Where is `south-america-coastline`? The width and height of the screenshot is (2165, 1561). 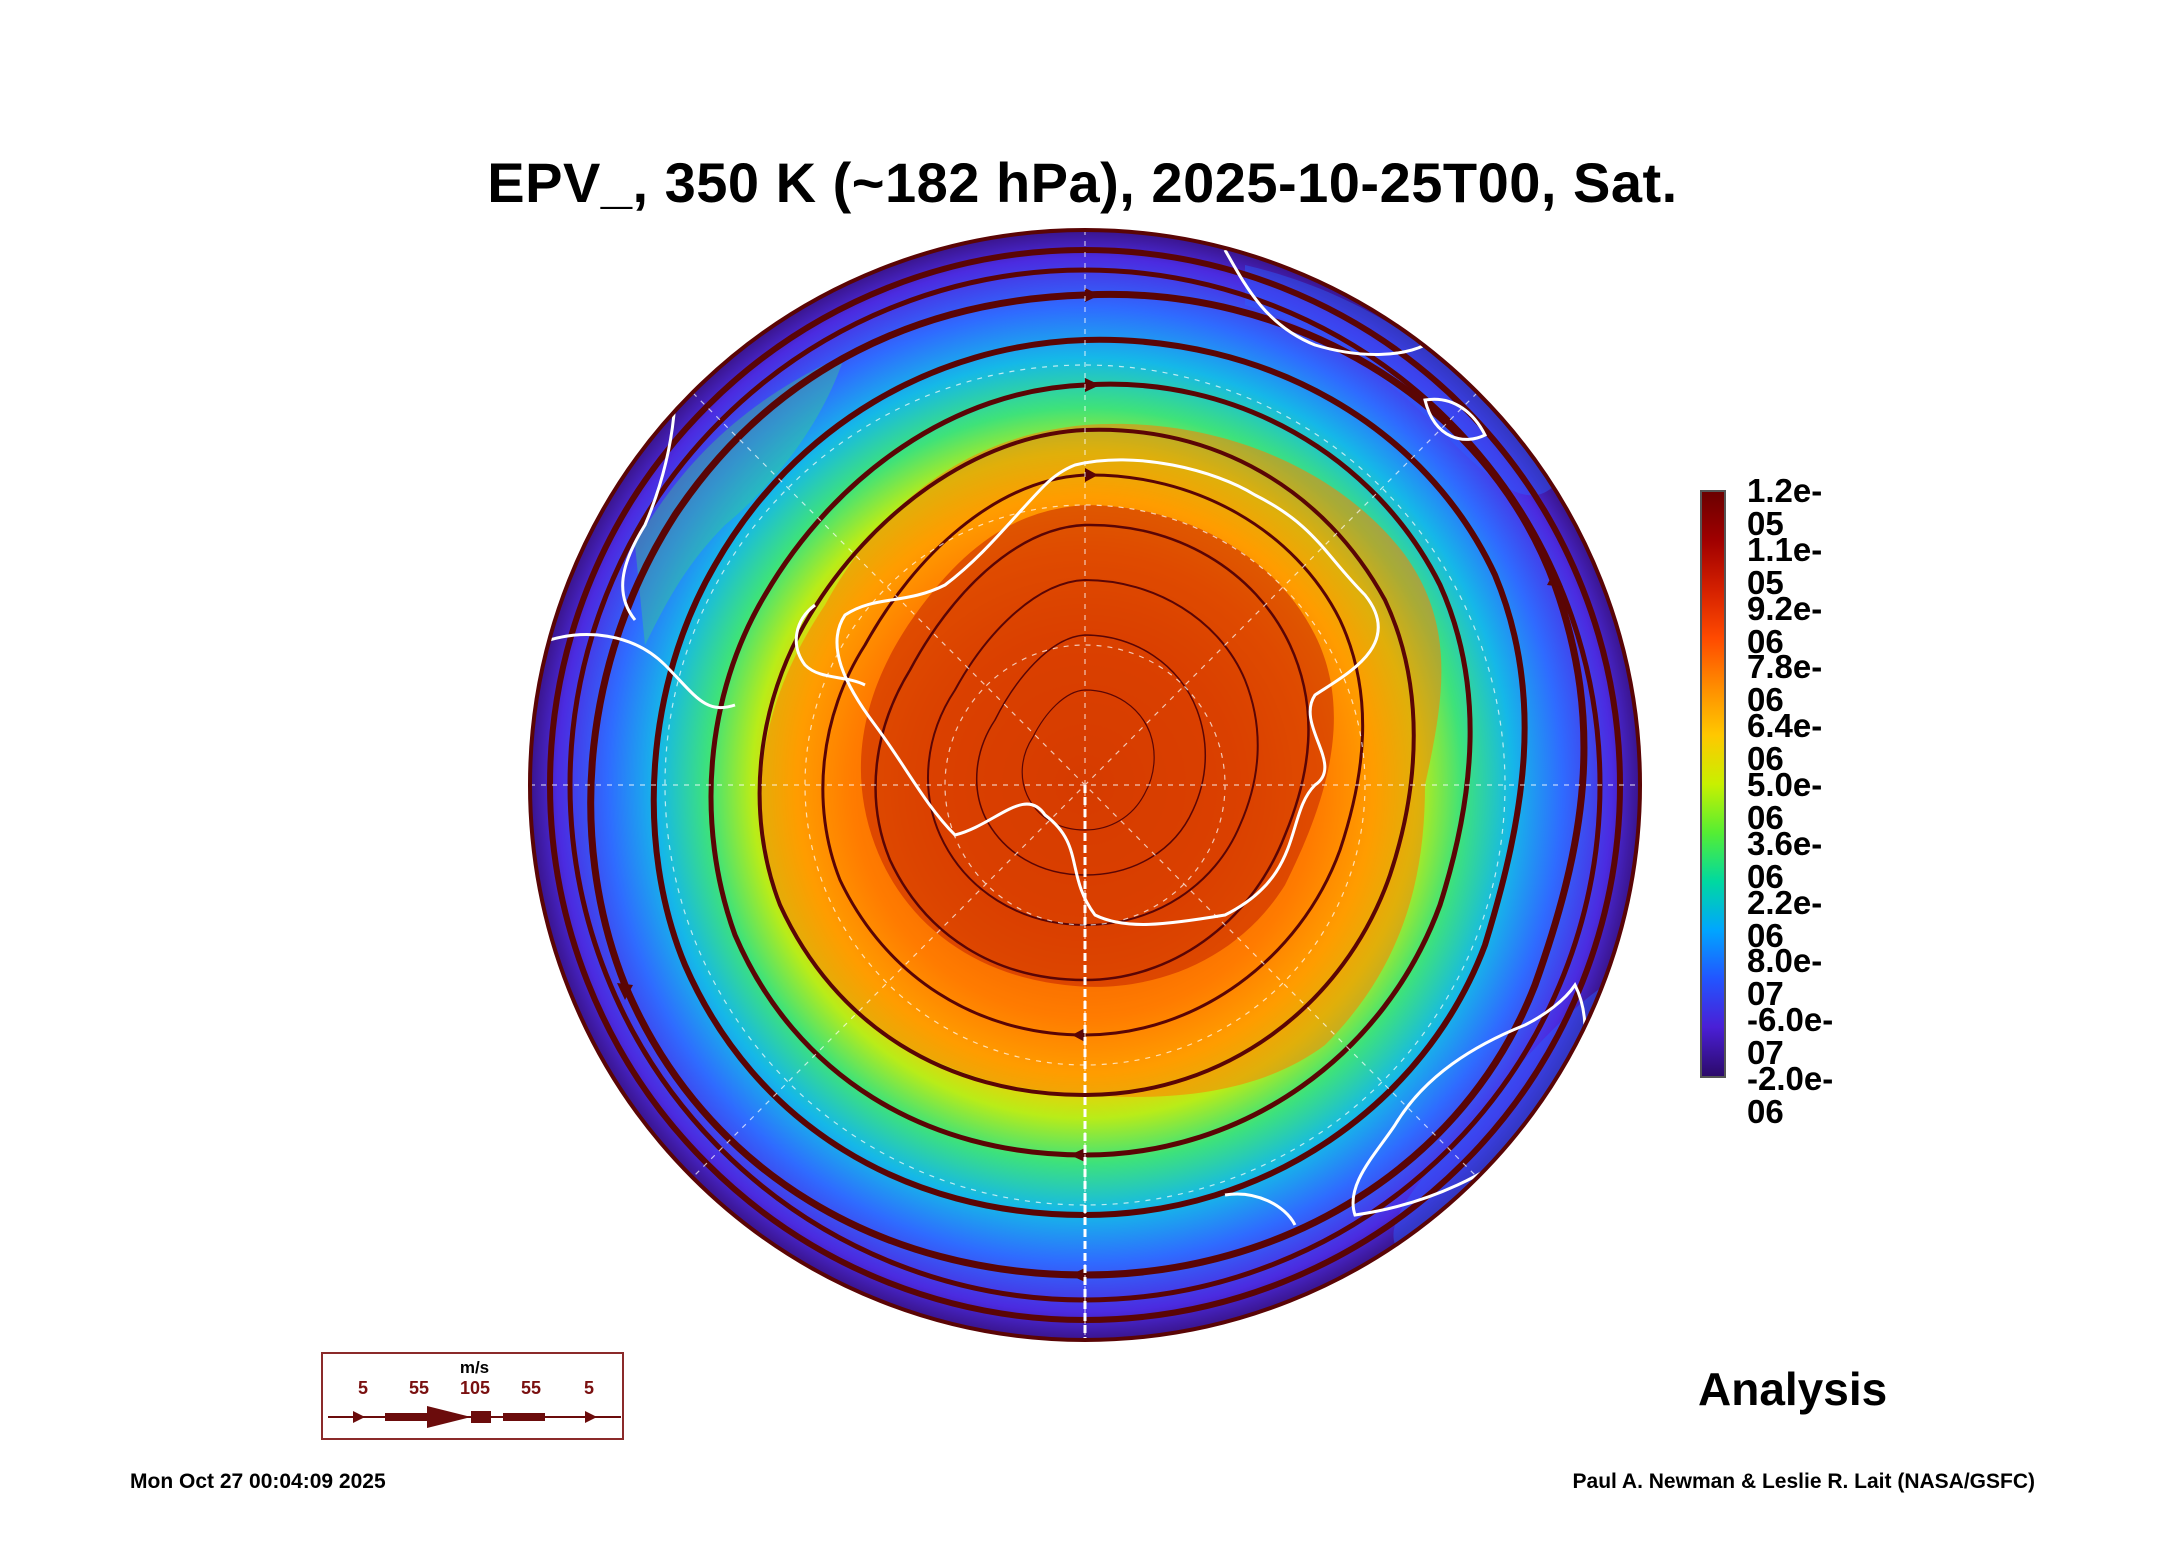
south-america-coastline is located at coordinates (635, 512).